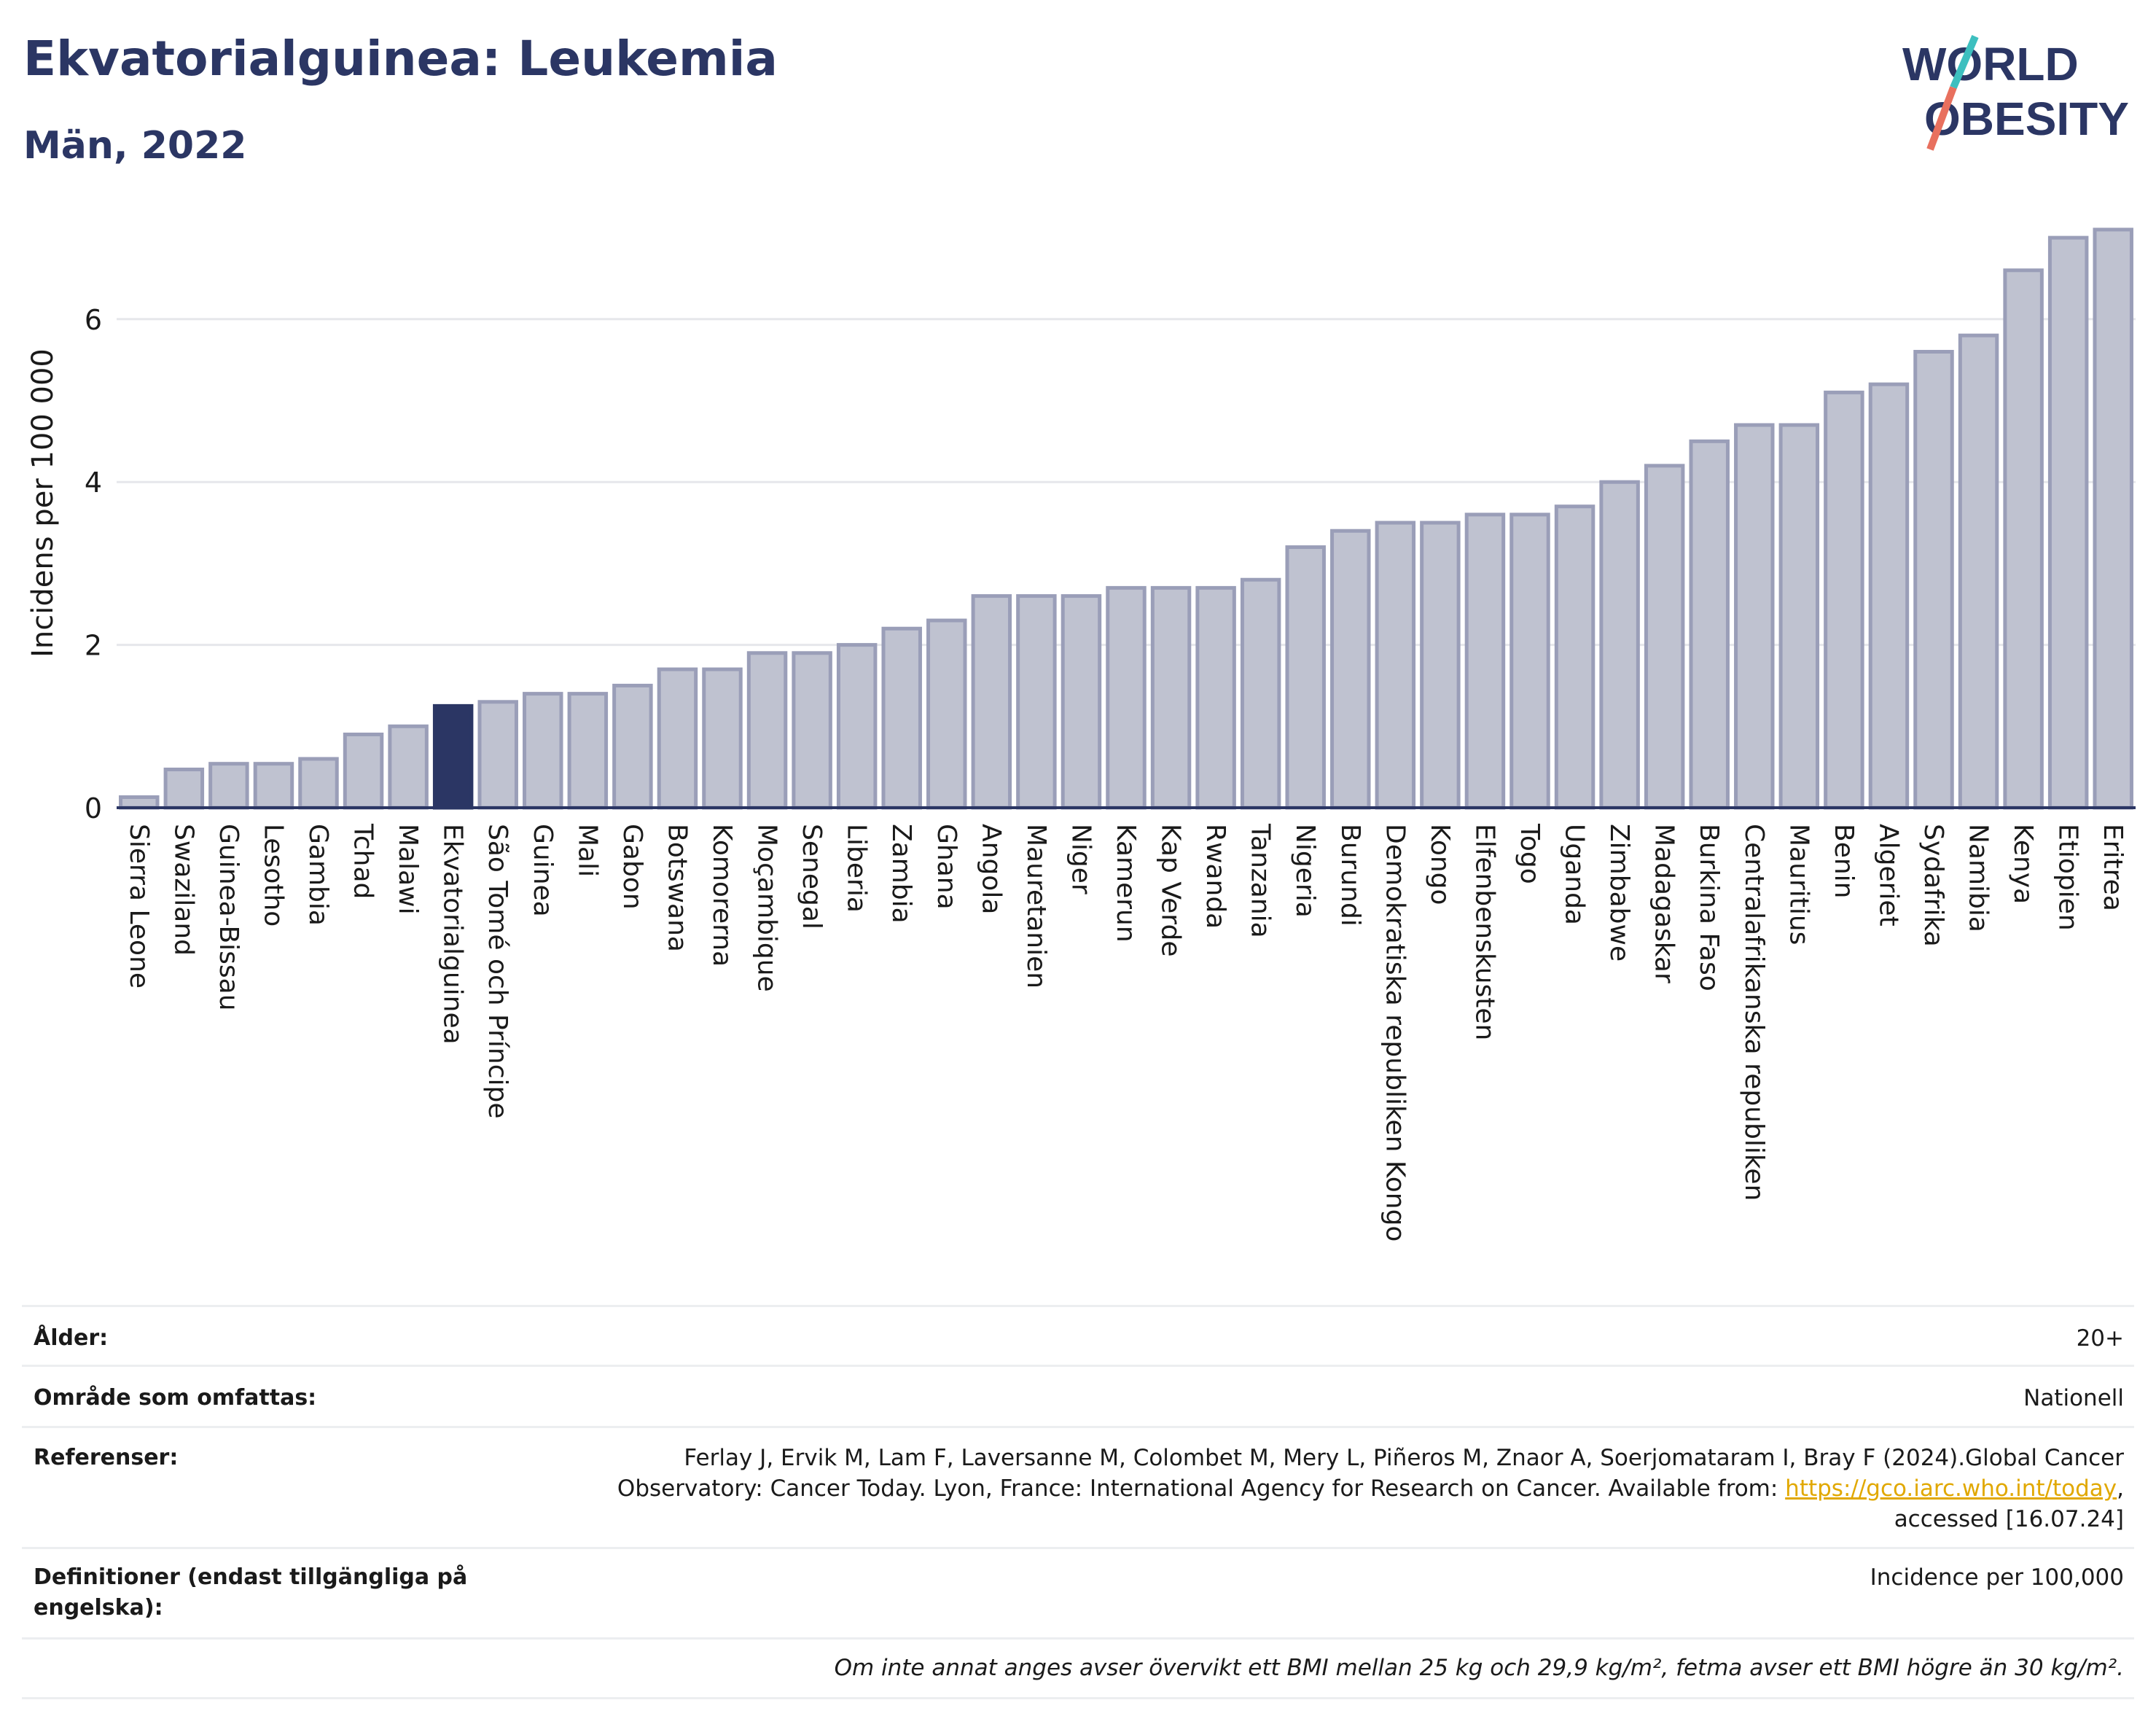 The image size is (2156, 1735). I want to click on x-tick-label: Botswana, so click(677, 888).